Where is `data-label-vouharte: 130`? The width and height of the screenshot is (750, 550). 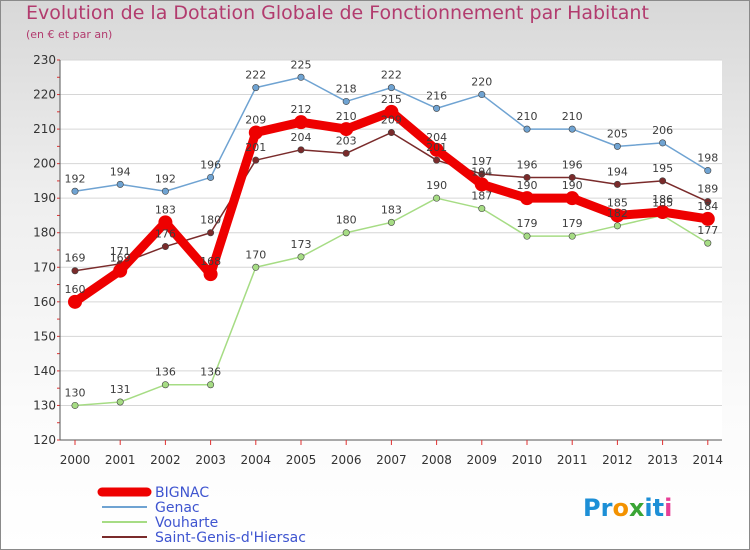 data-label-vouharte: 130 is located at coordinates (75, 392).